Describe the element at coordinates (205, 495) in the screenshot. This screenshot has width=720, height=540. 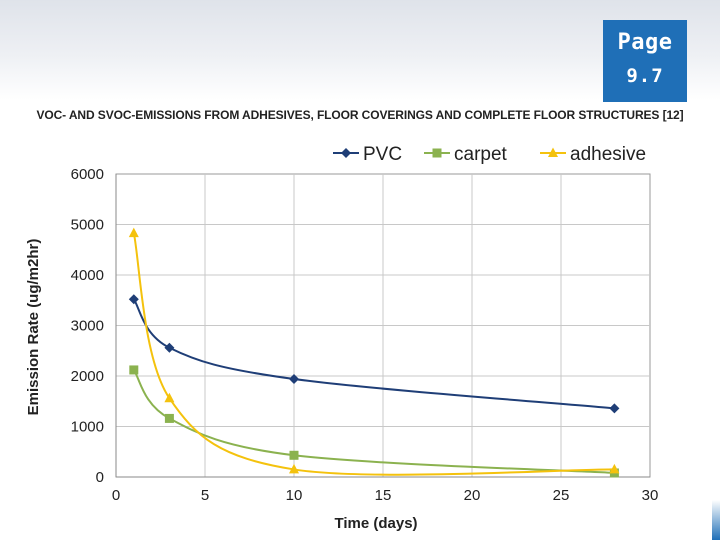
I see `x-tick-label: 5` at that location.